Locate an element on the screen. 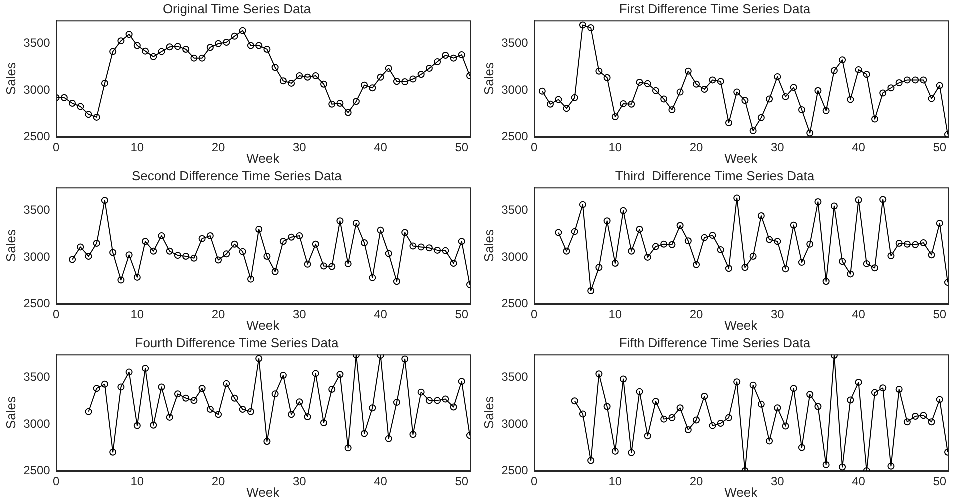 The height and width of the screenshot is (501, 957). chart-title: Original Time Series Data is located at coordinates (237, 8).